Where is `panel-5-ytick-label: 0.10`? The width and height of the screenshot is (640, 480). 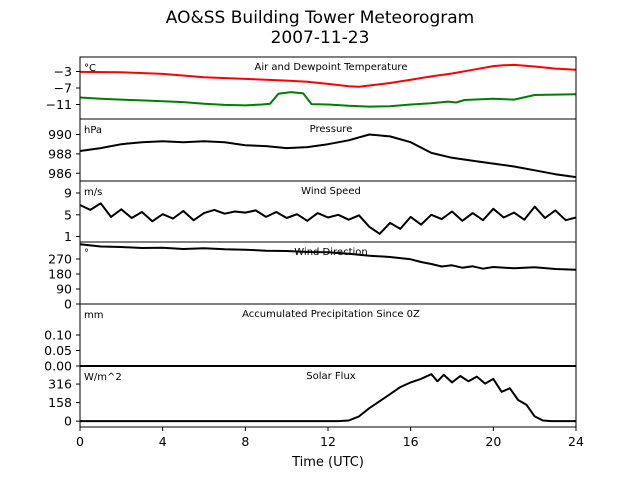 panel-5-ytick-label: 0.10 is located at coordinates (58, 335).